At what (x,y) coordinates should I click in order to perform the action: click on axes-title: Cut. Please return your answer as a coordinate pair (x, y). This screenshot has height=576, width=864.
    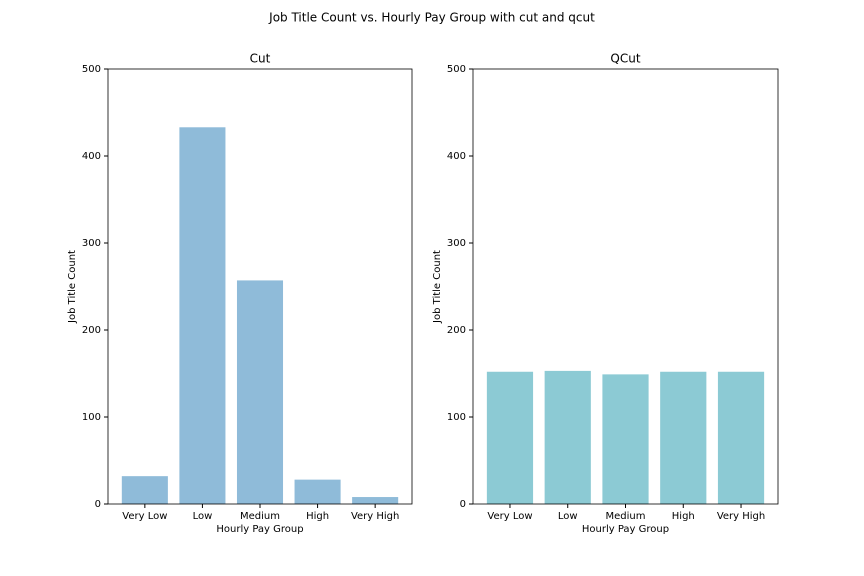
    Looking at the image, I should click on (260, 59).